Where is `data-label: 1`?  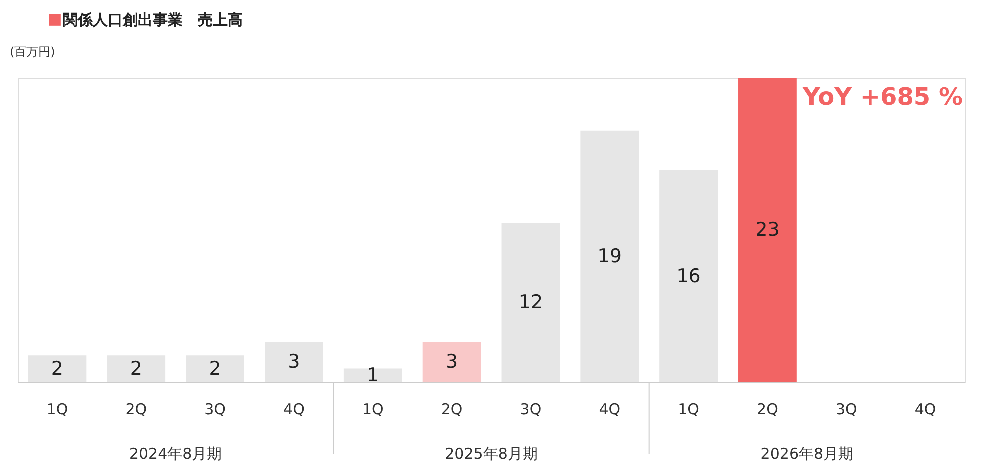 data-label: 1 is located at coordinates (373, 375).